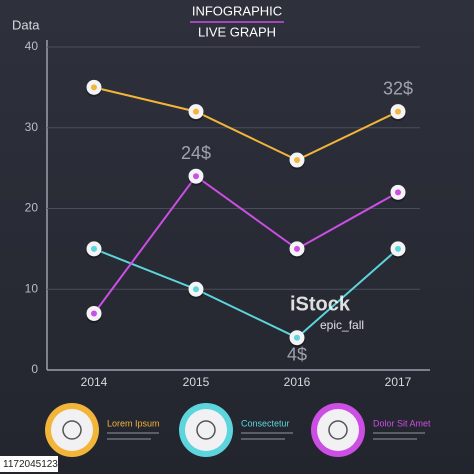 This screenshot has height=474, width=474. Describe the element at coordinates (402, 423) in the screenshot. I see `legend-label: Dolor Sit Amet` at that location.